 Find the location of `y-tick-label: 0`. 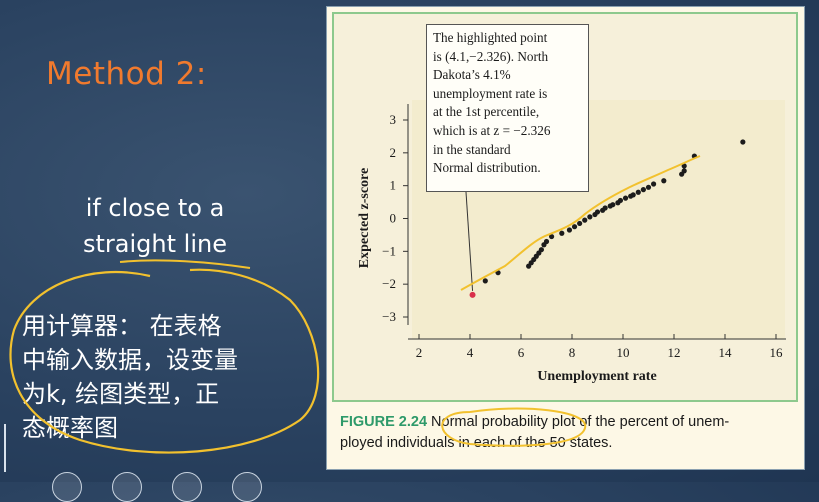

y-tick-label: 0 is located at coordinates (393, 218).